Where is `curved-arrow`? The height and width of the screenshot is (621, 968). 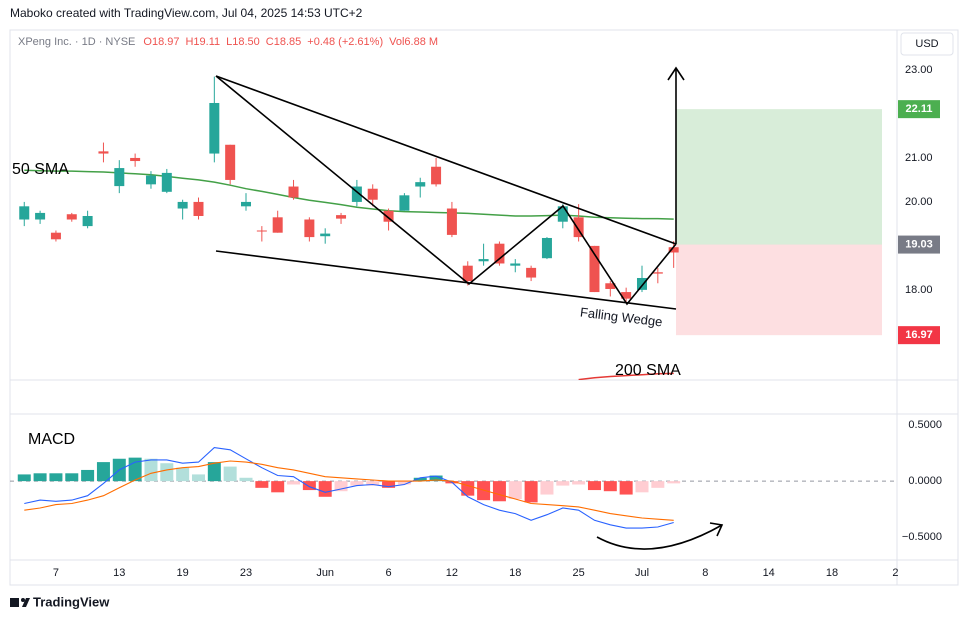 curved-arrow is located at coordinates (659, 537).